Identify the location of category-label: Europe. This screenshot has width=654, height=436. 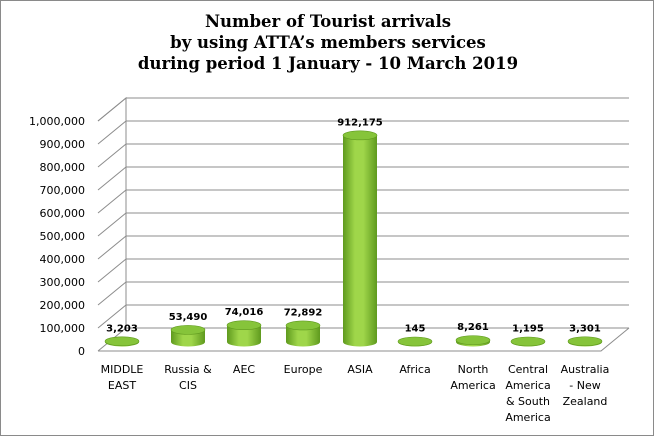
(303, 369).